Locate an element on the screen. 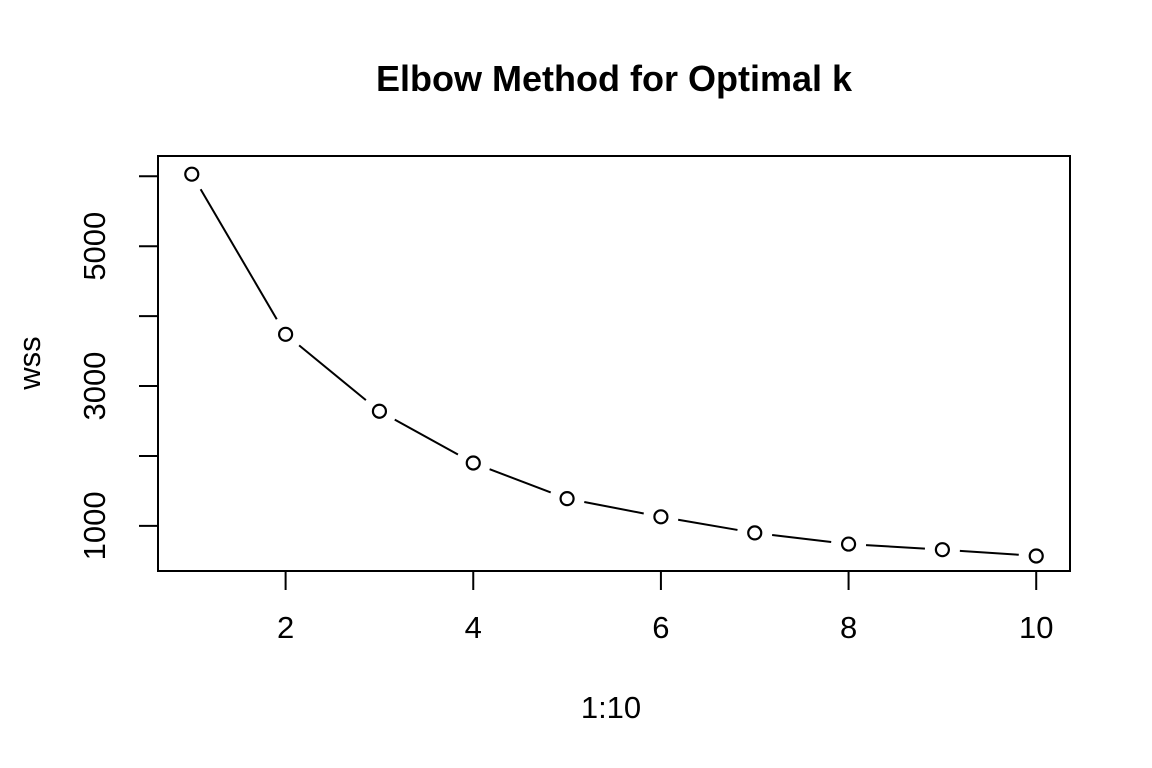  x-axis-tick-label: 8 is located at coordinates (848, 627).